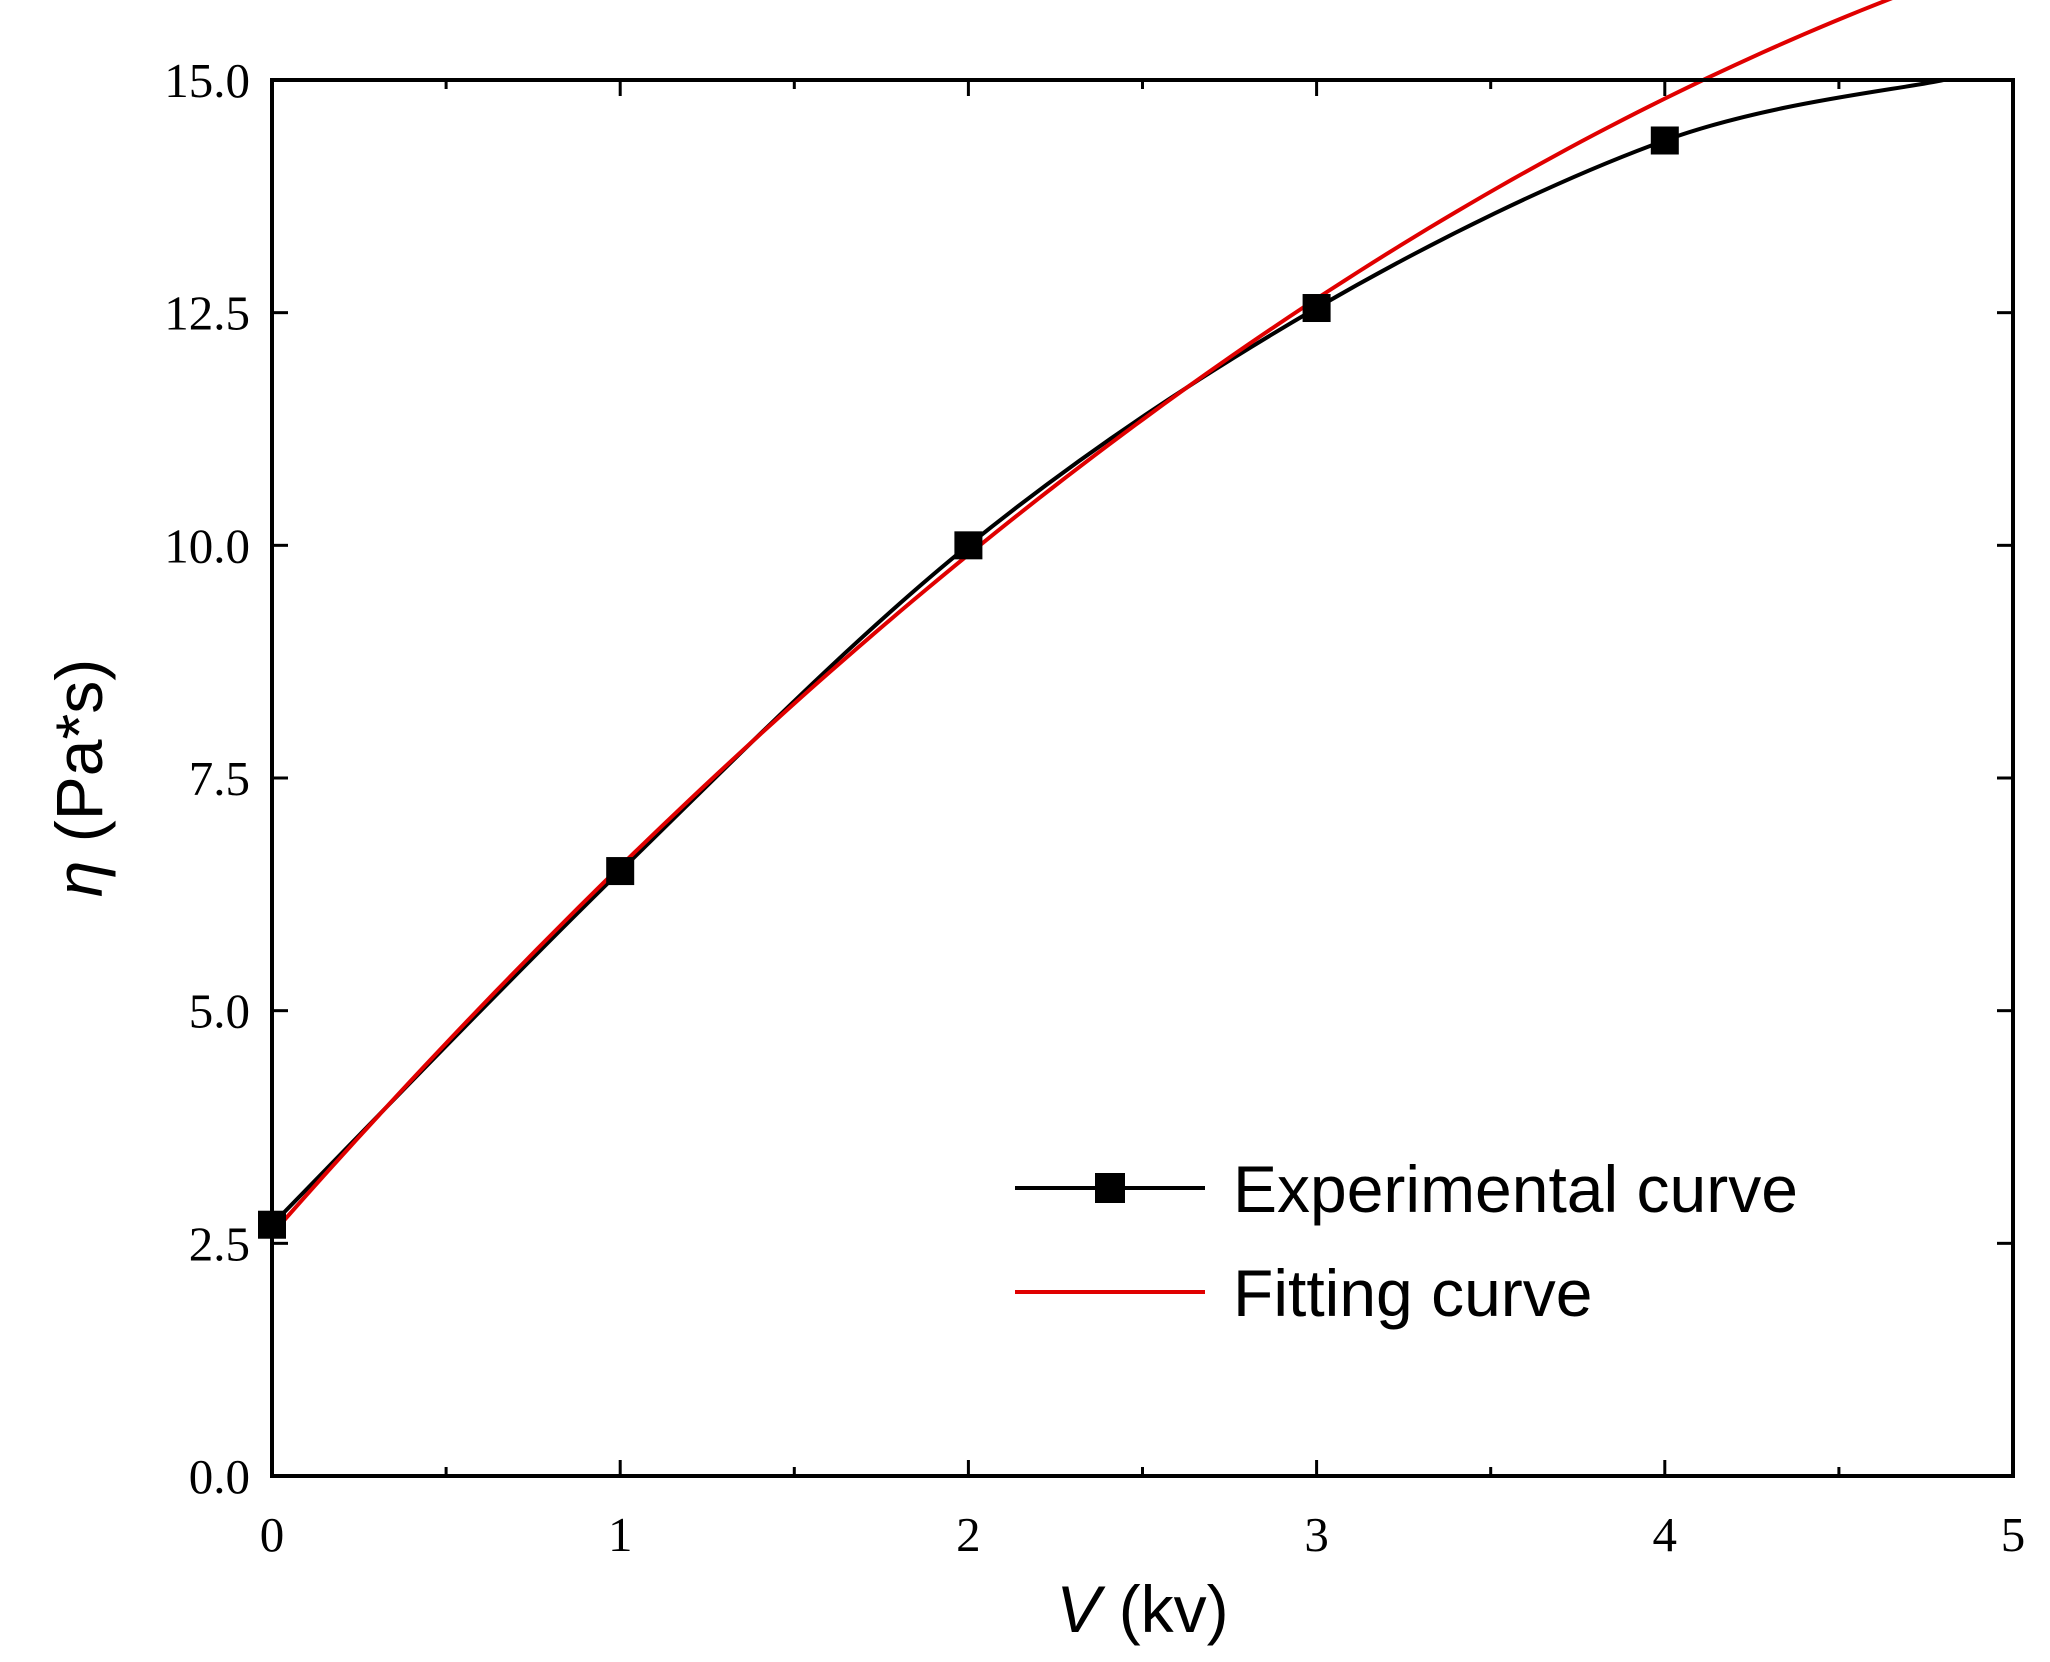 The height and width of the screenshot is (1662, 2050). What do you see at coordinates (79, 851) in the screenshot?
I see `y-axis-space` at bounding box center [79, 851].